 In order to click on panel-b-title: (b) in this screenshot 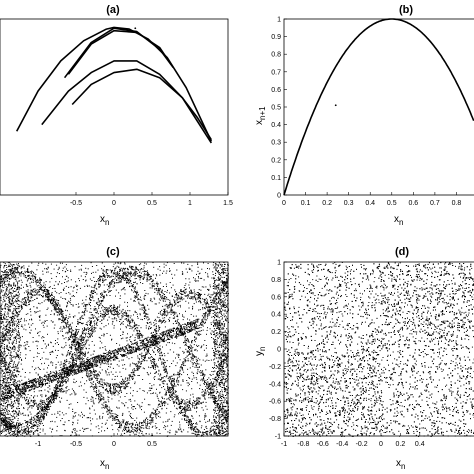, I will do `click(406, 10)`.